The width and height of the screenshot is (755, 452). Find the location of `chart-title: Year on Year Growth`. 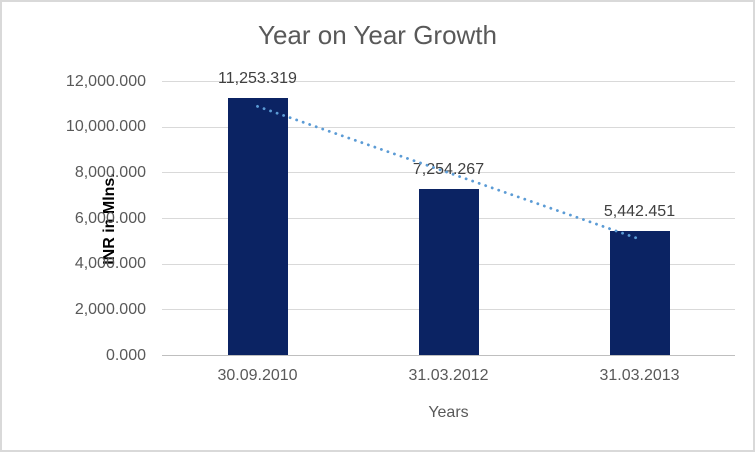

chart-title: Year on Year Growth is located at coordinates (377, 35).